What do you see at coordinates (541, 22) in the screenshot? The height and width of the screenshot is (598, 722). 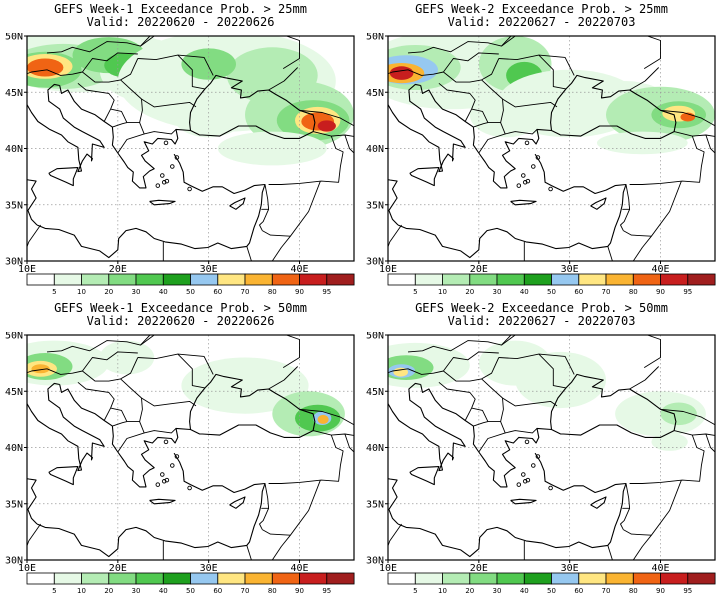 I see `panel-valid-dates: Valid: 20220627 - 20220703` at bounding box center [541, 22].